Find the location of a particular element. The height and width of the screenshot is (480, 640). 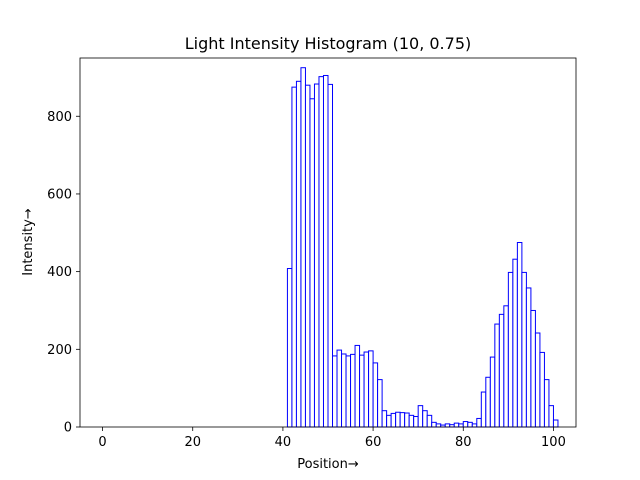

y-axis-ticks: 0 200 400 600 800 is located at coordinates (63, 273).